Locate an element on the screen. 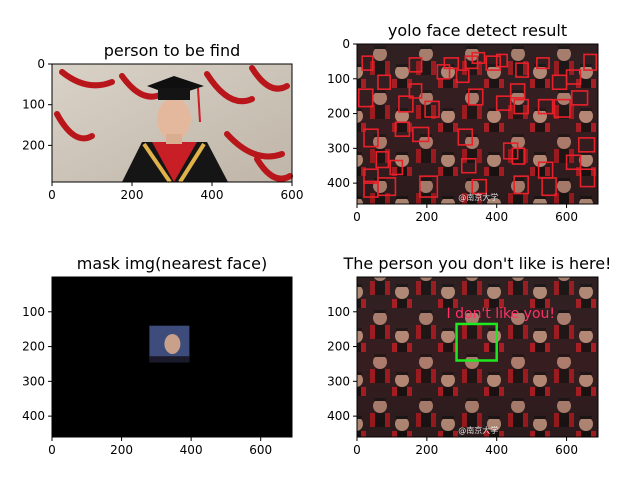 The image size is (640, 480). target-face-box is located at coordinates (476, 342).